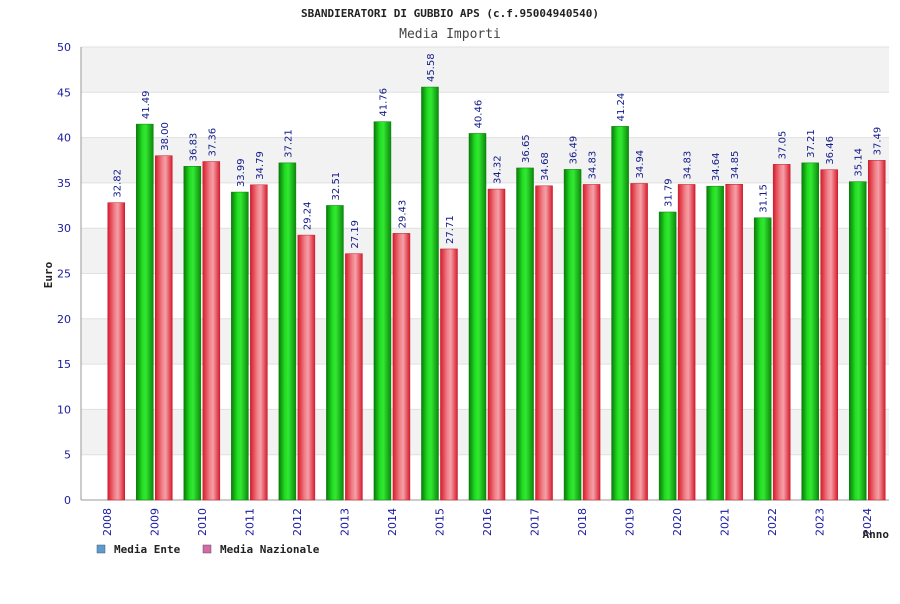 The height and width of the screenshot is (604, 900). I want to click on x-tick-label: 2015, so click(439, 522).